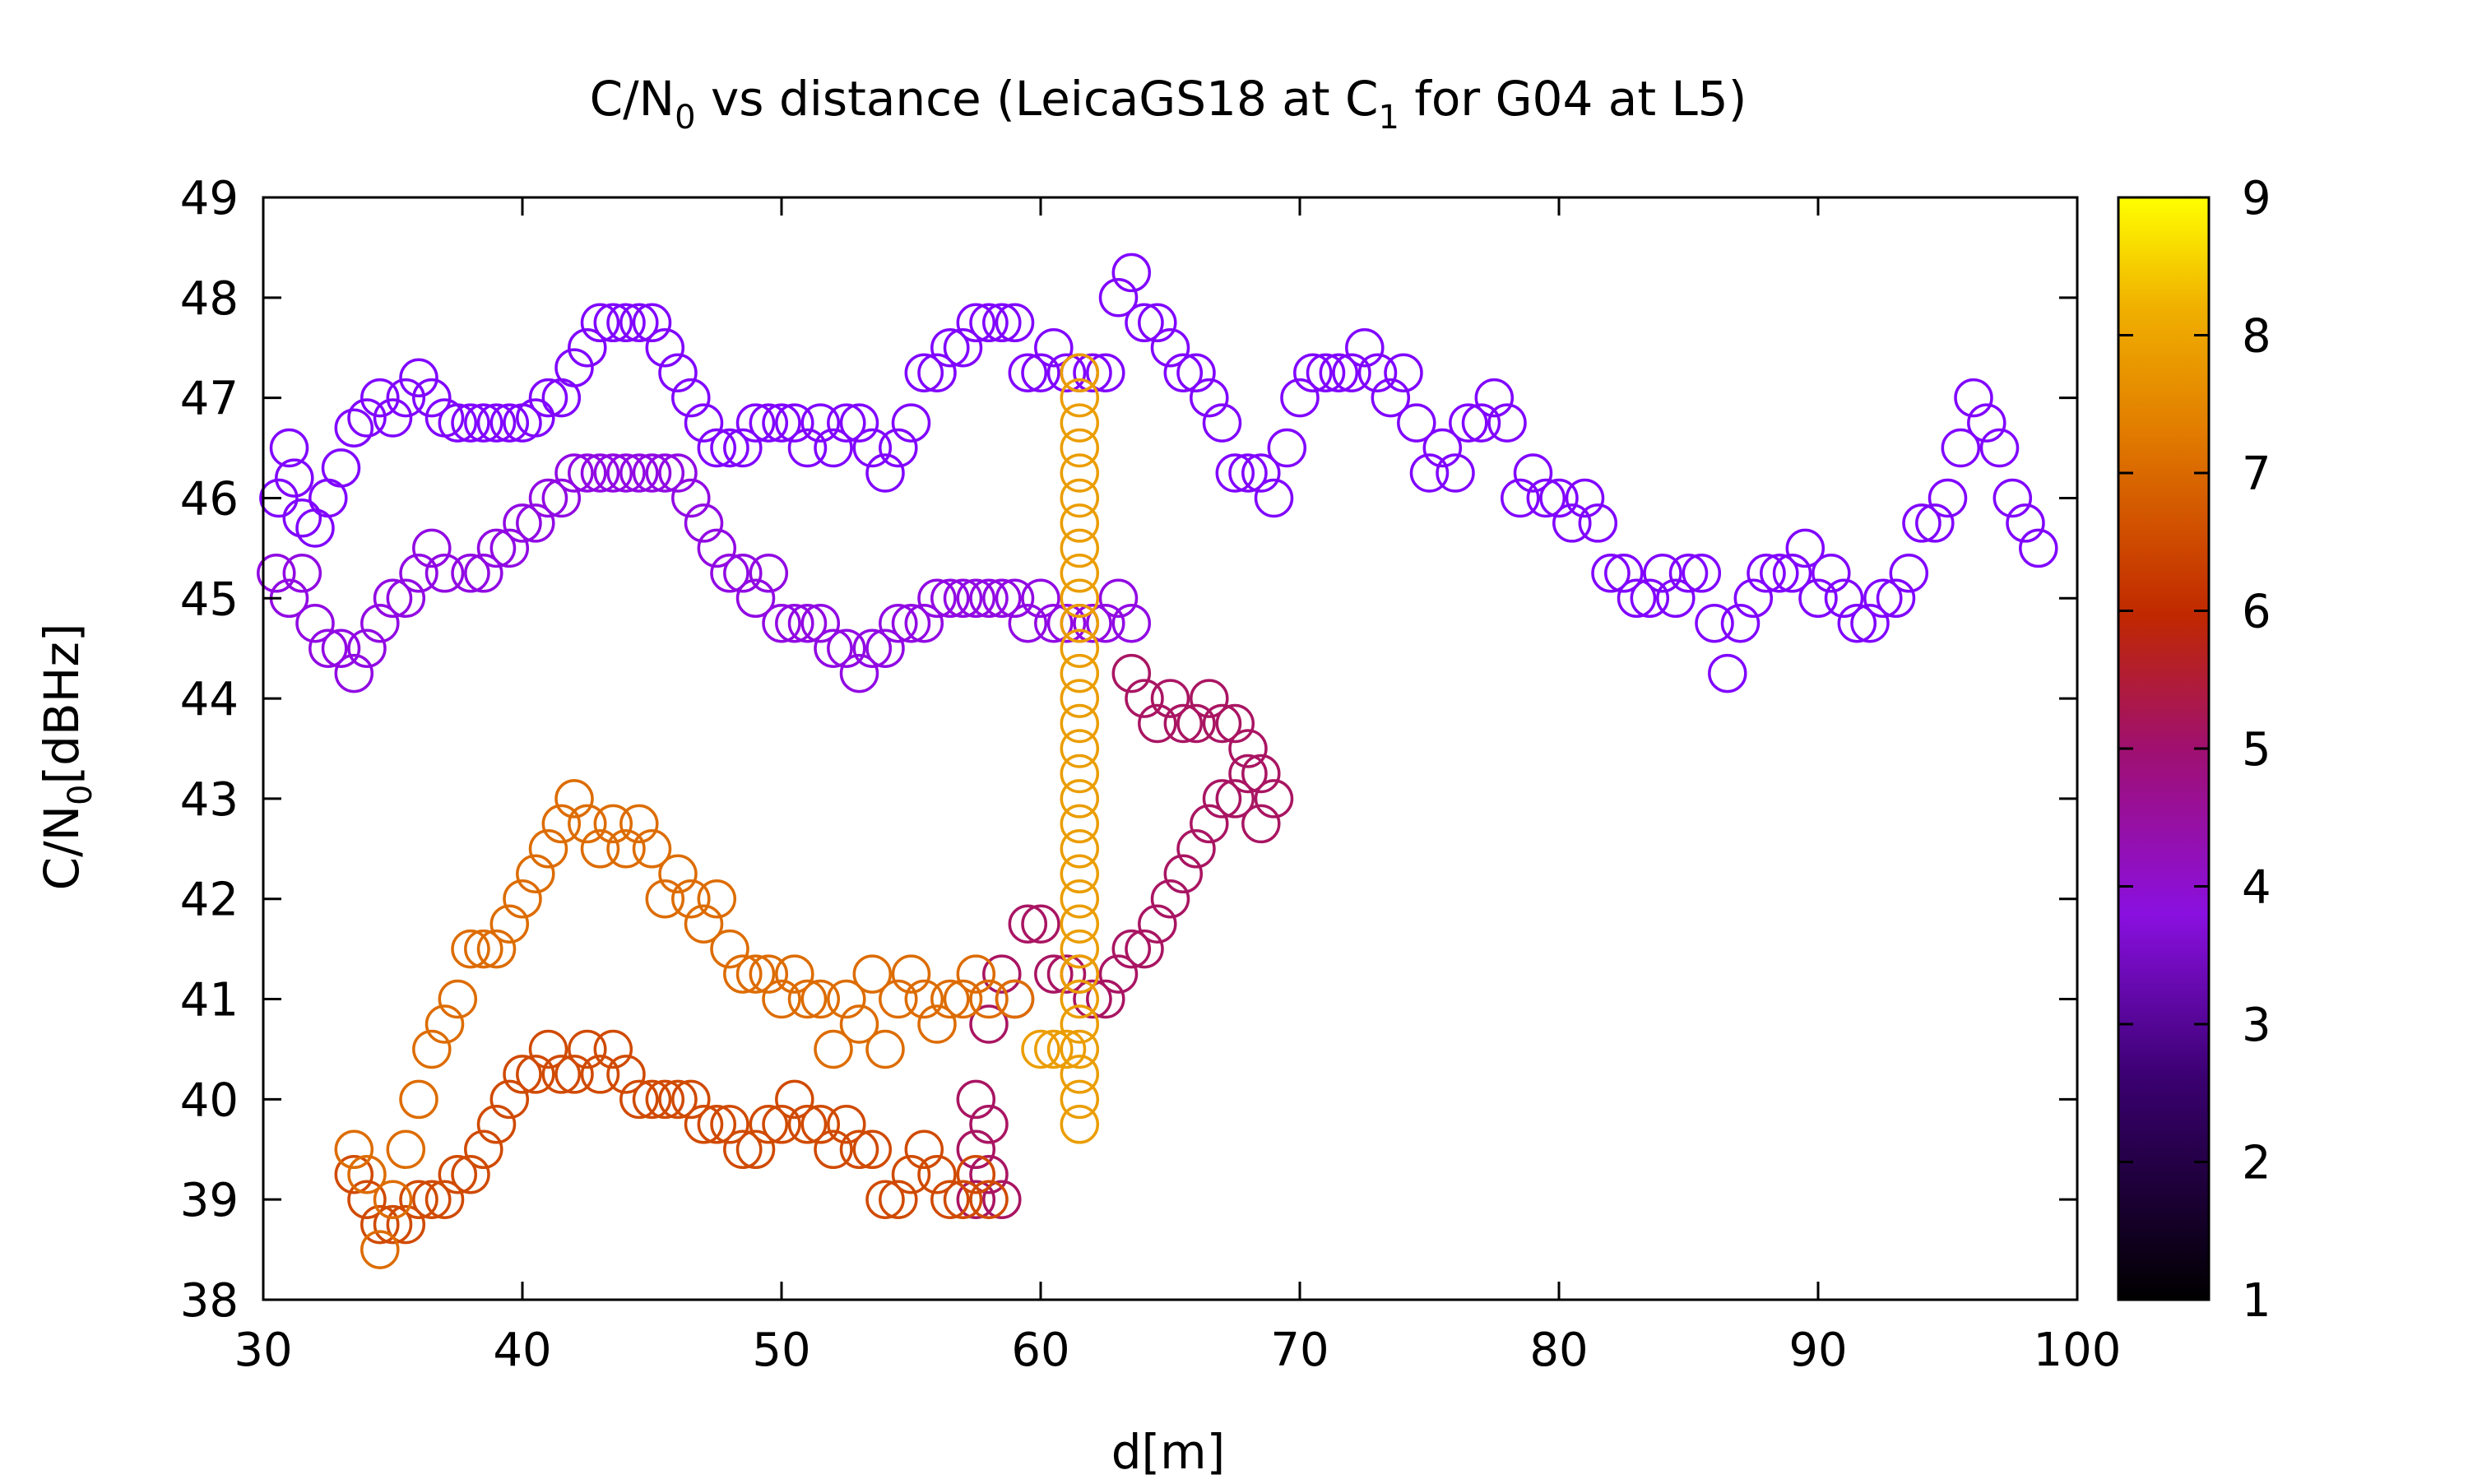 The height and width of the screenshot is (1484, 2468). What do you see at coordinates (2078, 1350) in the screenshot?
I see `x-tick-label: 100` at bounding box center [2078, 1350].